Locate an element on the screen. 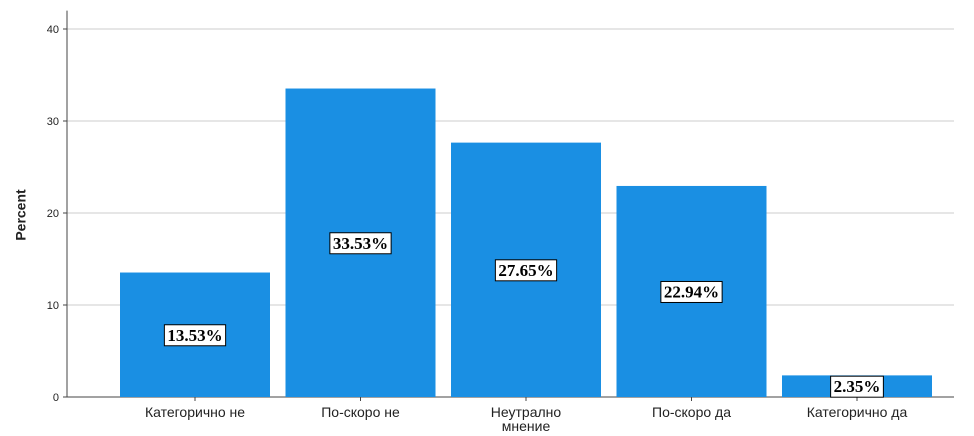 This screenshot has width=974, height=436. value-label: 13.53% is located at coordinates (195, 335).